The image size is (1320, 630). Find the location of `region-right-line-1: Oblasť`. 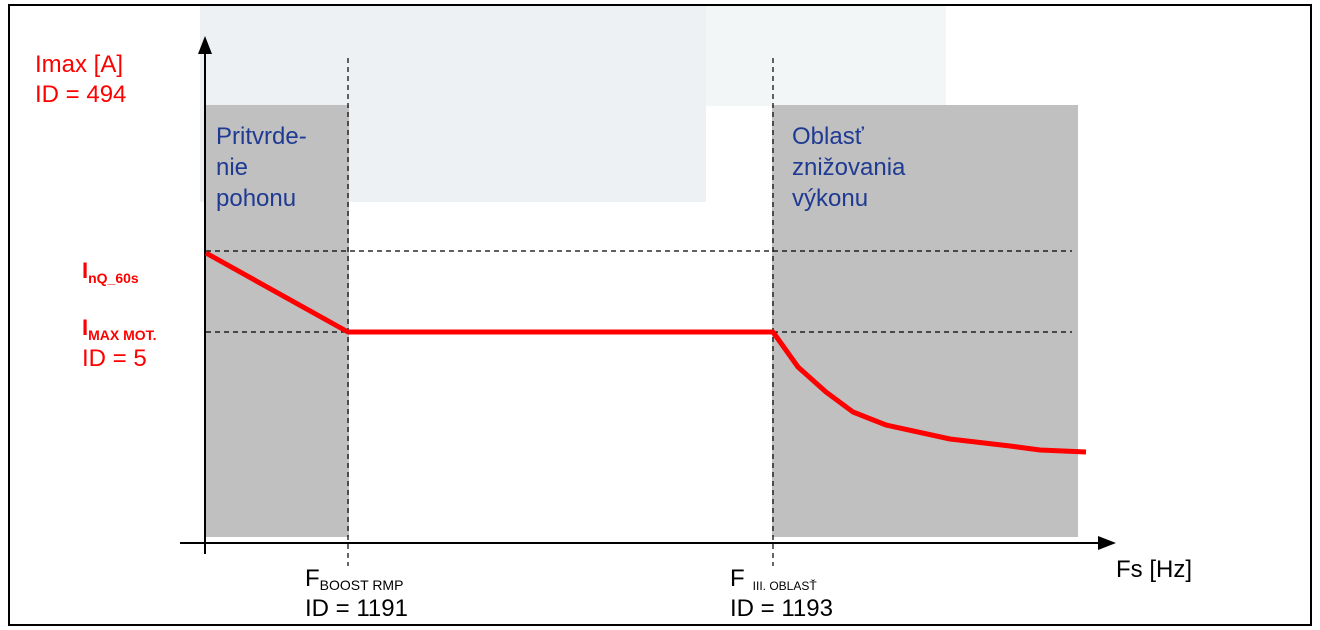

region-right-line-1: Oblasť is located at coordinates (828, 136).